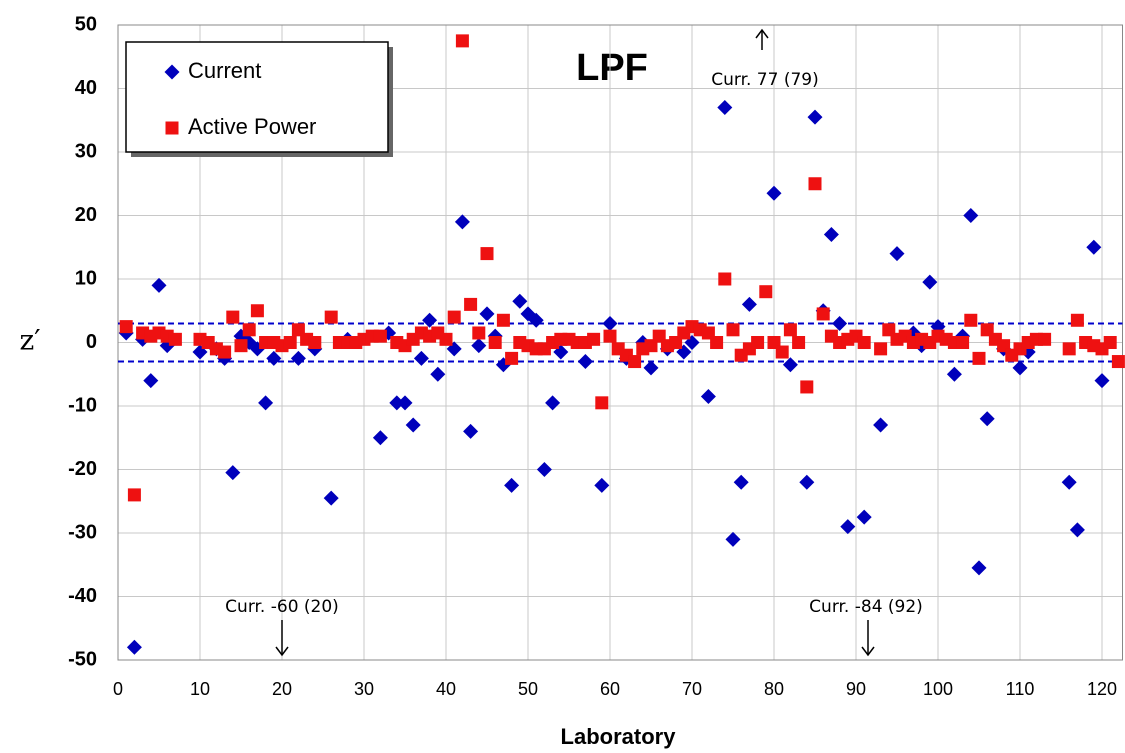 The image size is (1125, 753). What do you see at coordinates (612, 68) in the screenshot?
I see `chart-title: LPF` at bounding box center [612, 68].